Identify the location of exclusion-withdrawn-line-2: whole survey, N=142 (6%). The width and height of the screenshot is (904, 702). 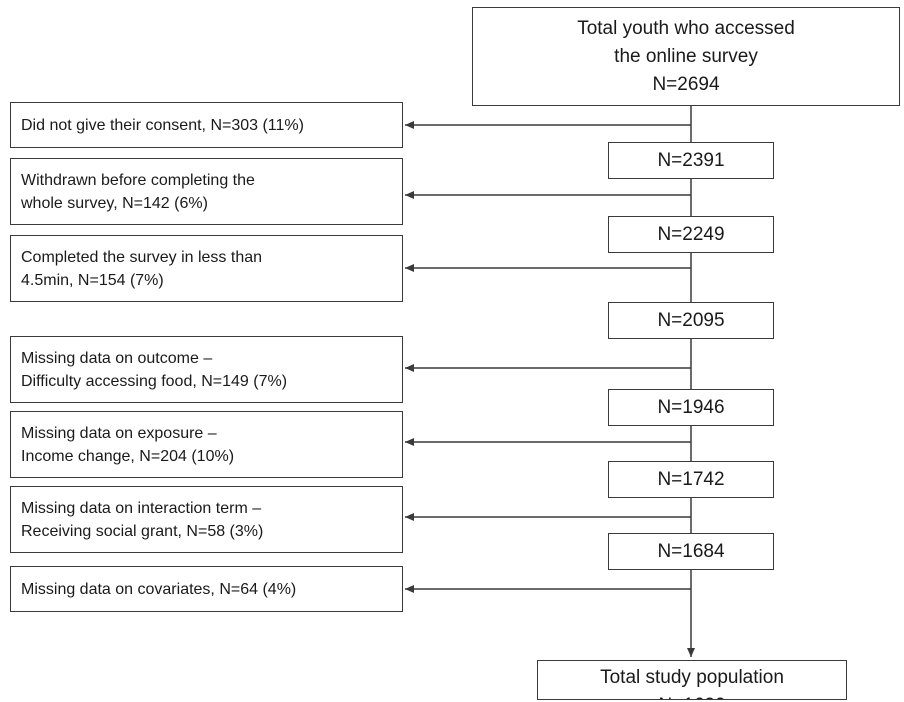
(114, 203).